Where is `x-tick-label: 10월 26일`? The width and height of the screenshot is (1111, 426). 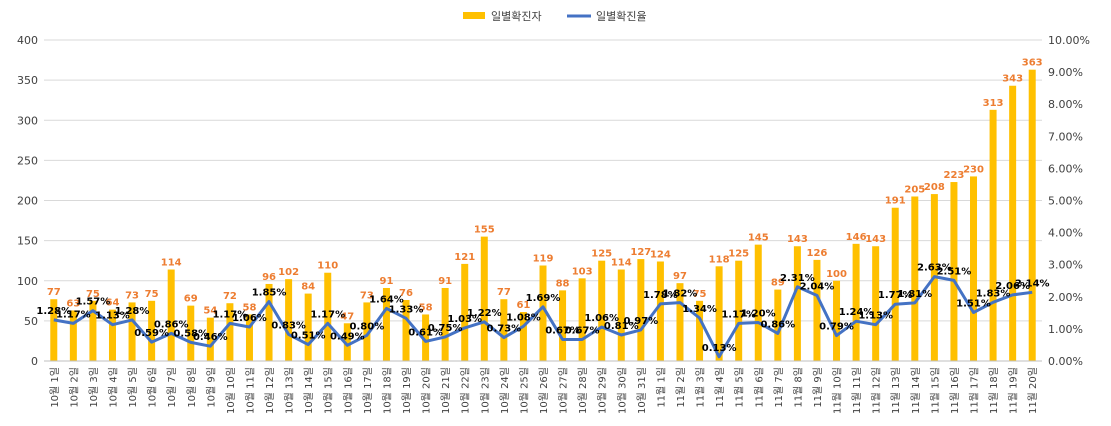 x-tick-label: 10월 26일 is located at coordinates (544, 390).